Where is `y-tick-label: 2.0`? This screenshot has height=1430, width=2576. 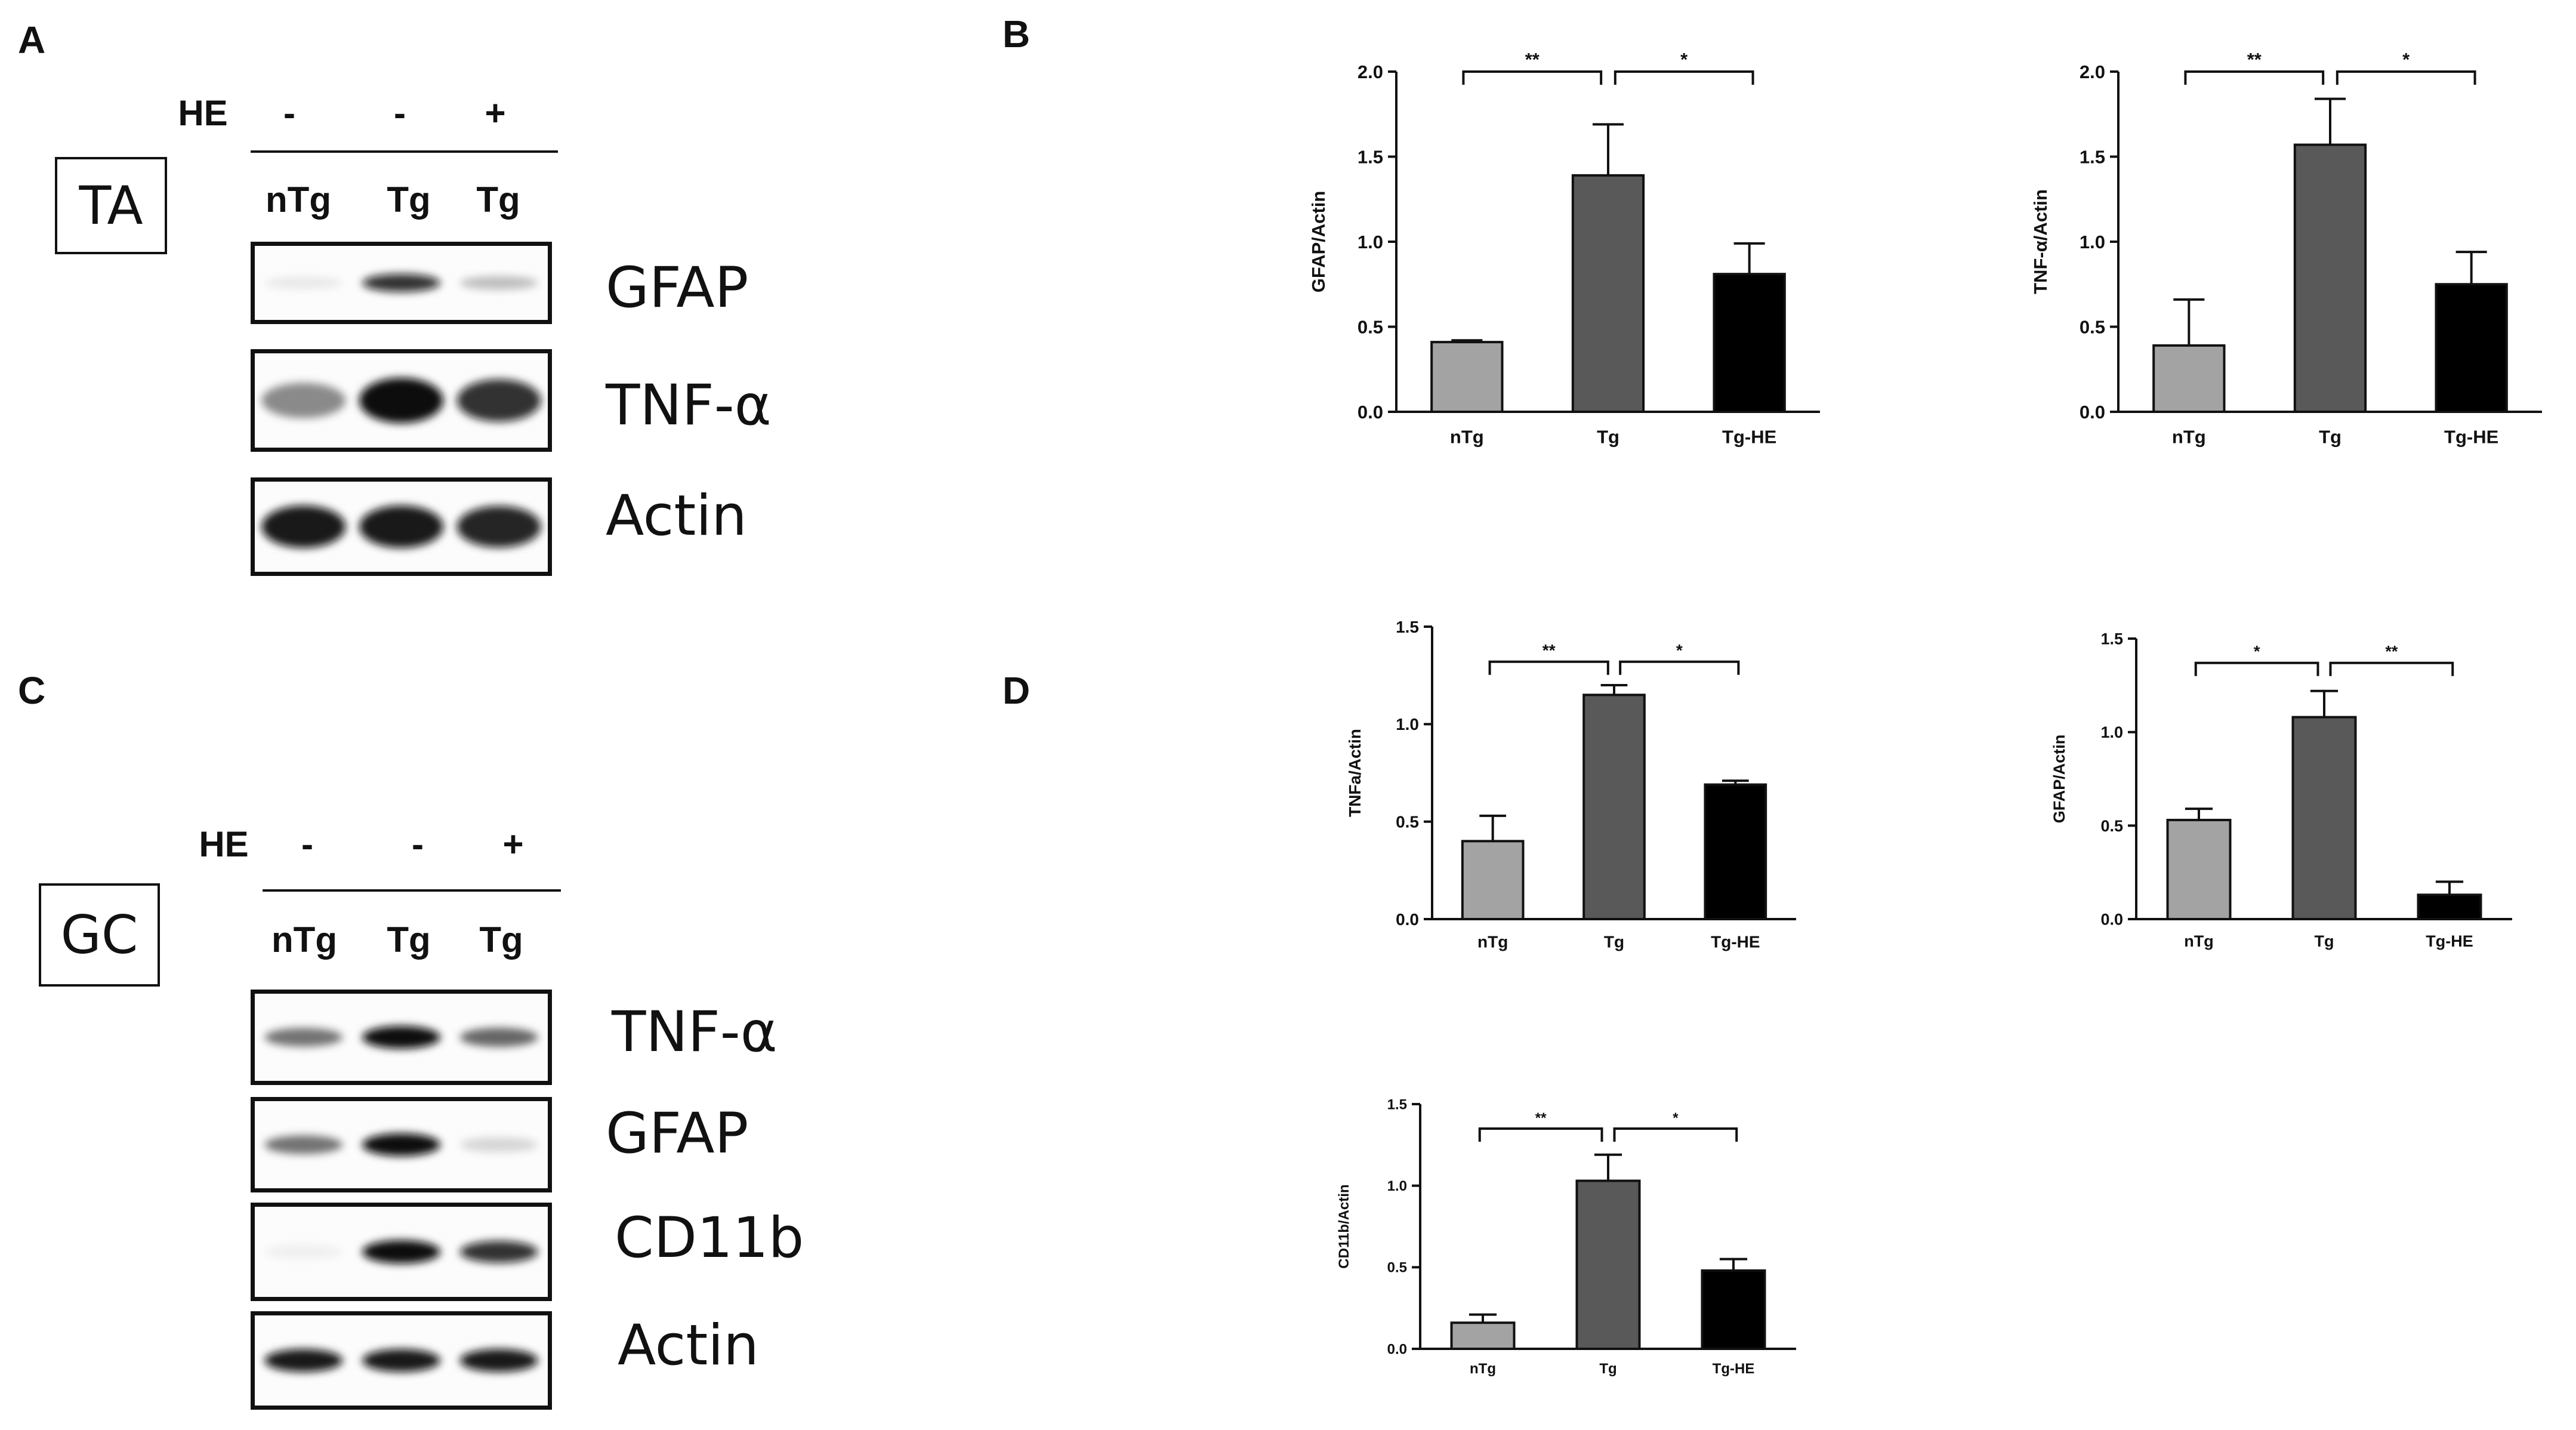 y-tick-label: 2.0 is located at coordinates (1371, 71).